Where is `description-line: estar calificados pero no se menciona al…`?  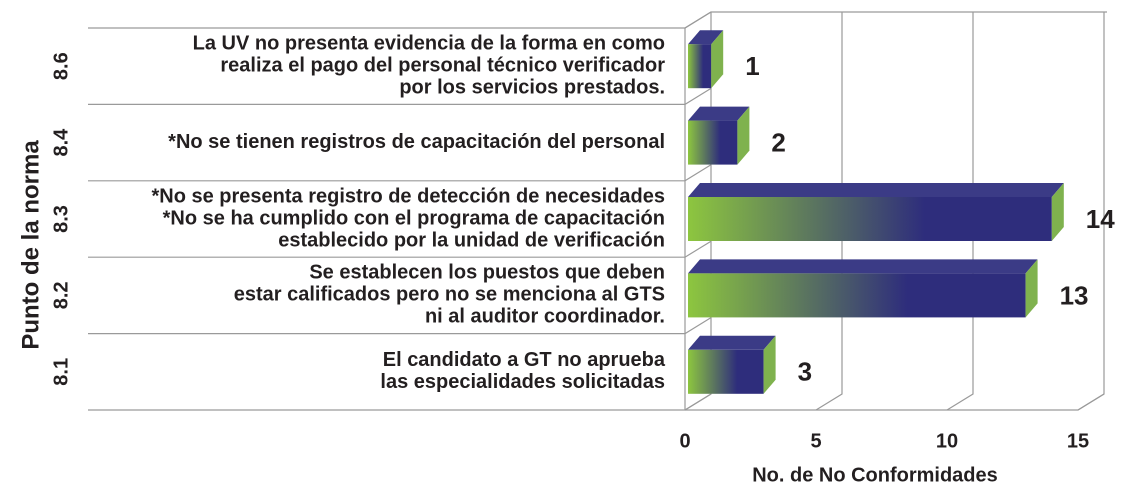
description-line: estar calificados pero no se menciona al… is located at coordinates (449, 295).